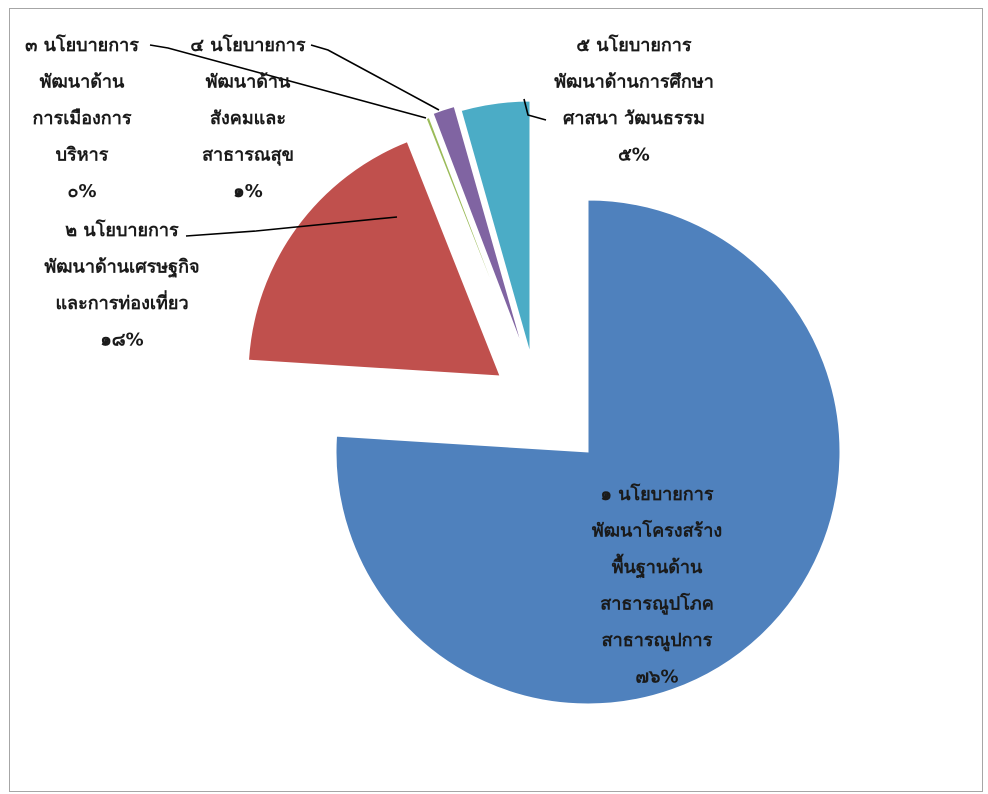 The width and height of the screenshot is (988, 794). I want to click on slice-label-line: ๕%, so click(634, 155).